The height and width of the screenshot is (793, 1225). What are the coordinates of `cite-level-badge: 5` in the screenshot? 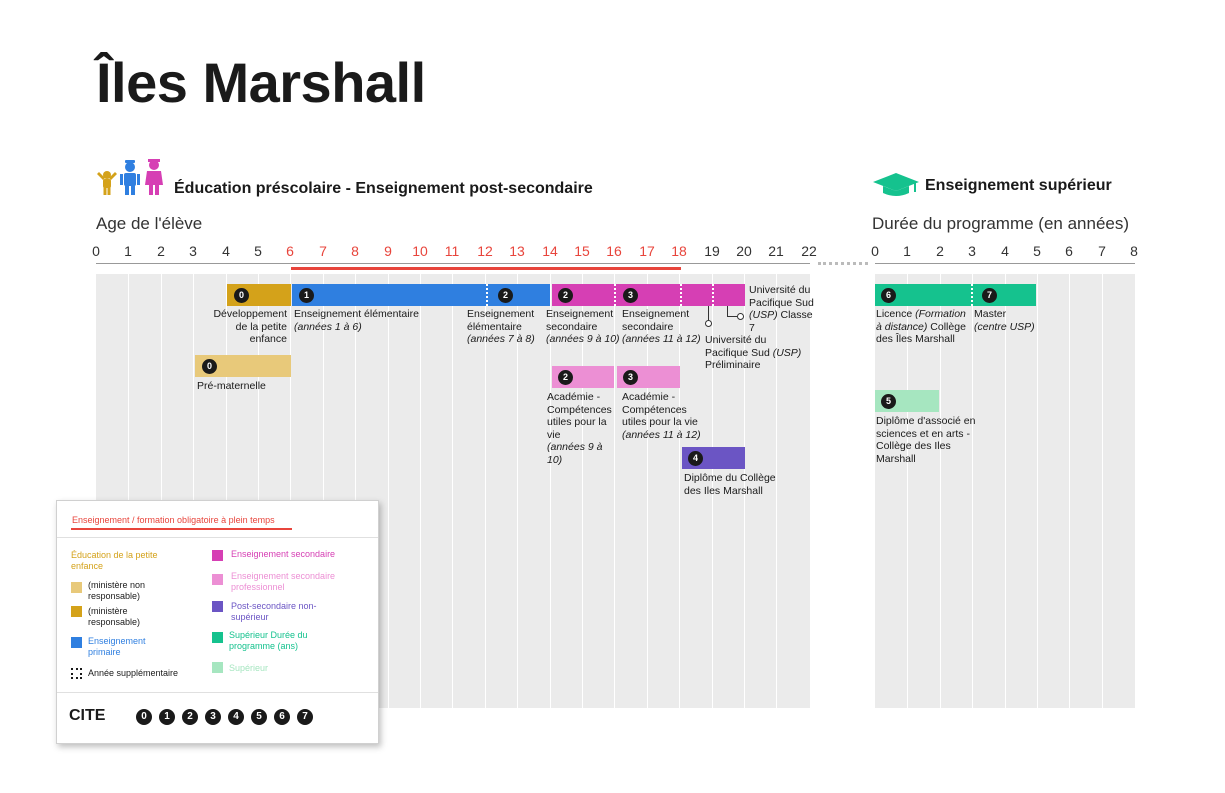 It's located at (259, 717).